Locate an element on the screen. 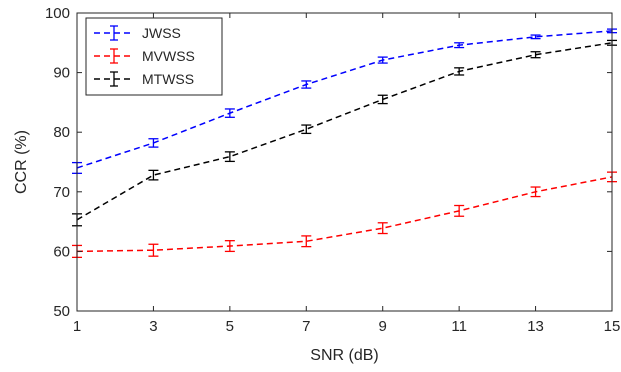 This screenshot has width=621, height=372. legend-item-mvwss: MVWSS is located at coordinates (144, 56).